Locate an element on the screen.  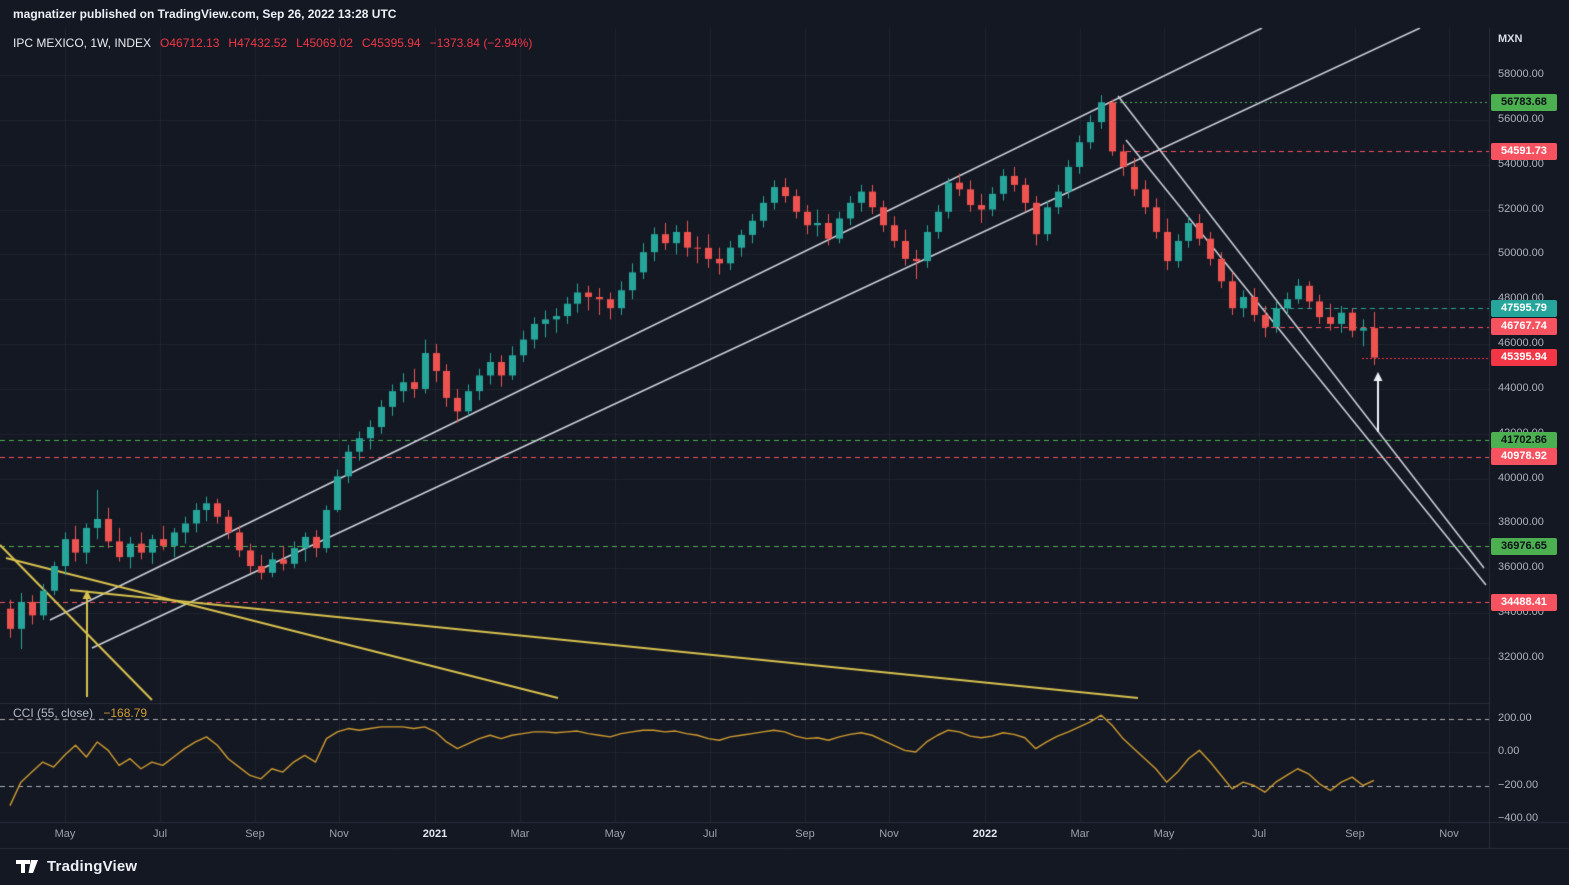
price-level-badge: 34488.41 is located at coordinates (1524, 602).